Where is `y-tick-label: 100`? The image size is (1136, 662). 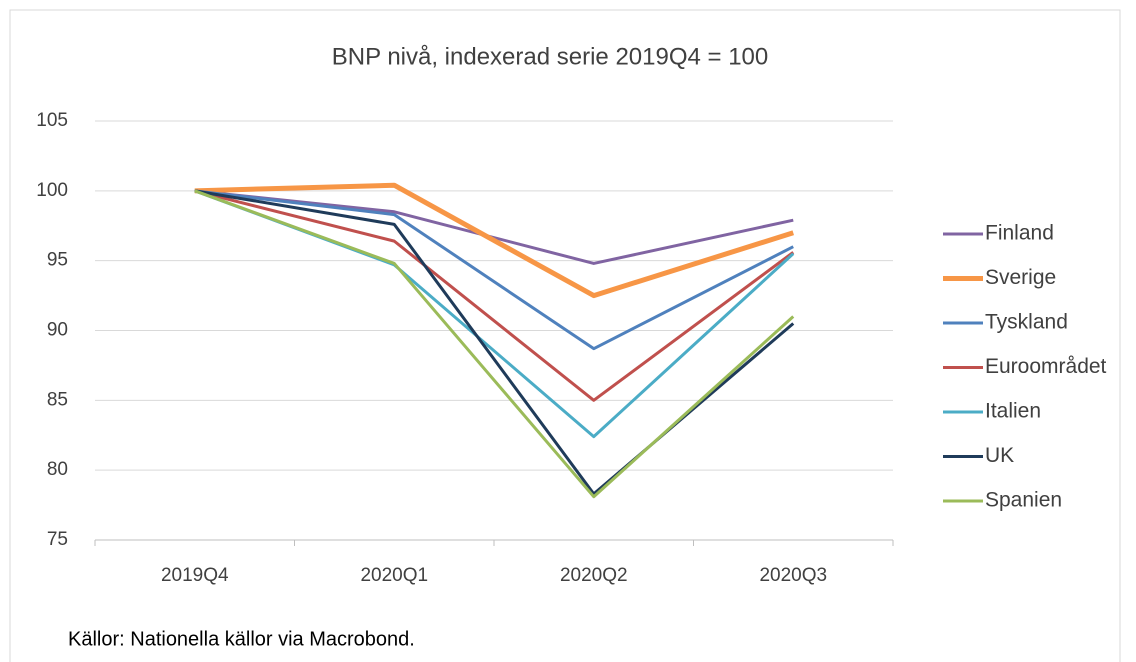
y-tick-label: 100 is located at coordinates (52, 190).